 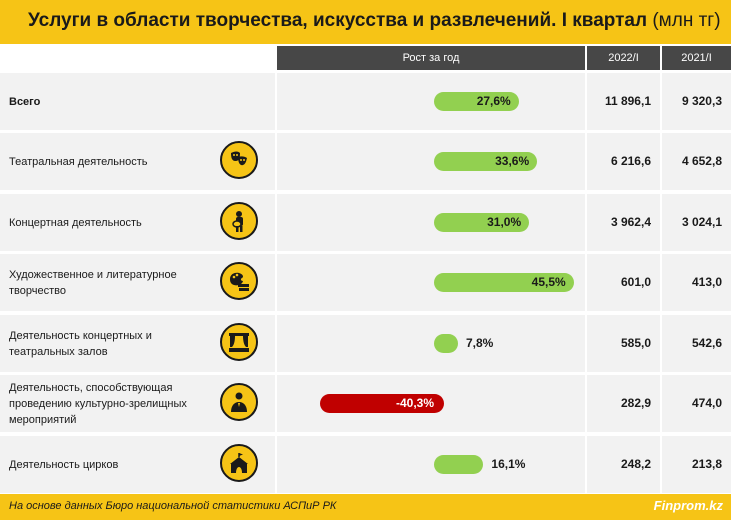 I want to click on row-label-cell, so click(x=137, y=101).